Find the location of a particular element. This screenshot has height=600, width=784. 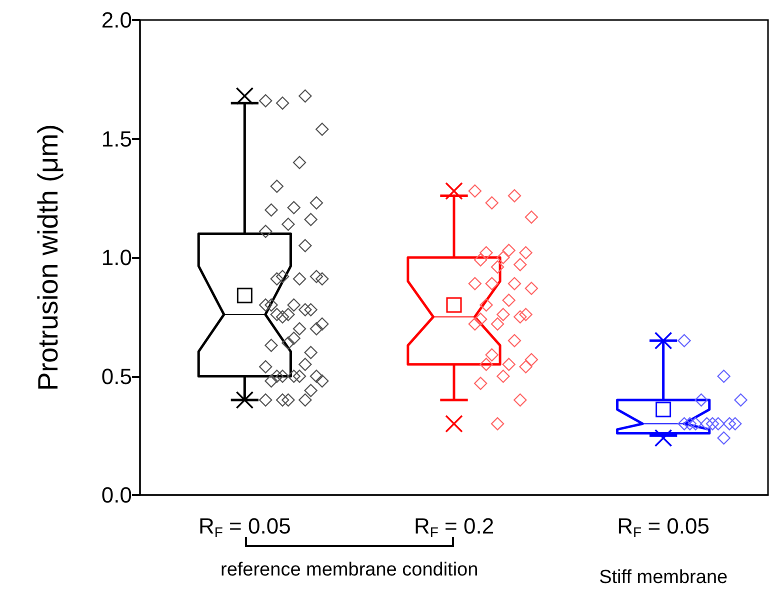

y-tick-label: 1.5 is located at coordinates (116, 139).